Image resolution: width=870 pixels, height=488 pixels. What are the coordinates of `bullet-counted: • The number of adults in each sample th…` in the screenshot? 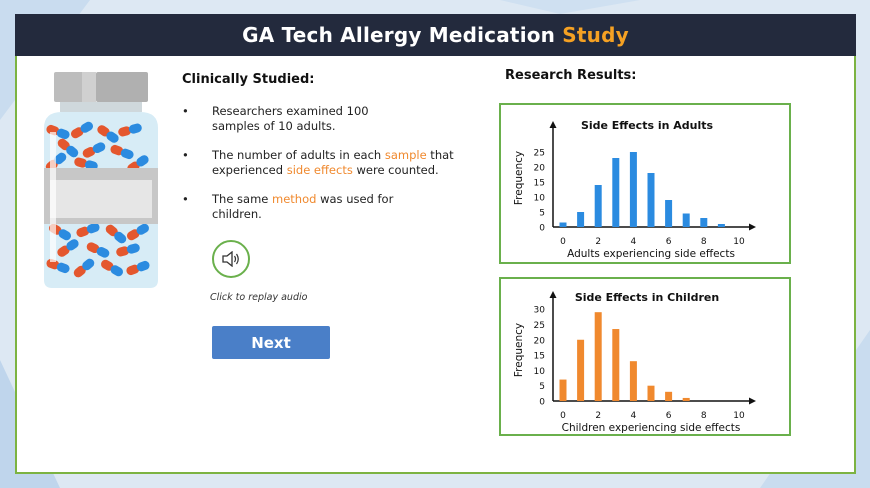 It's located at (327, 163).